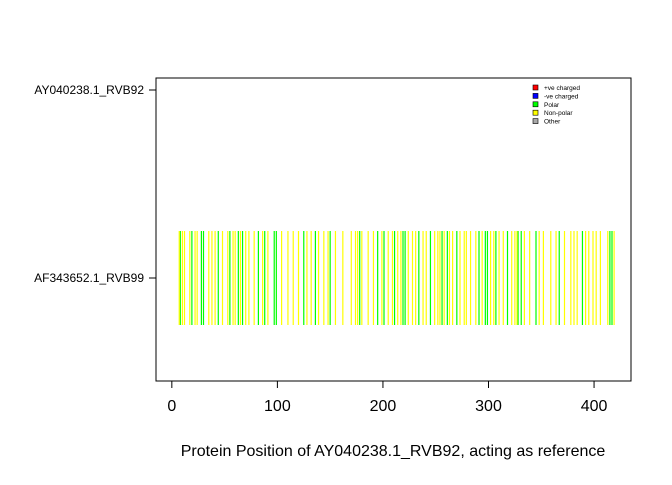 The image size is (672, 485). I want to click on legend-label: Polar, so click(552, 105).